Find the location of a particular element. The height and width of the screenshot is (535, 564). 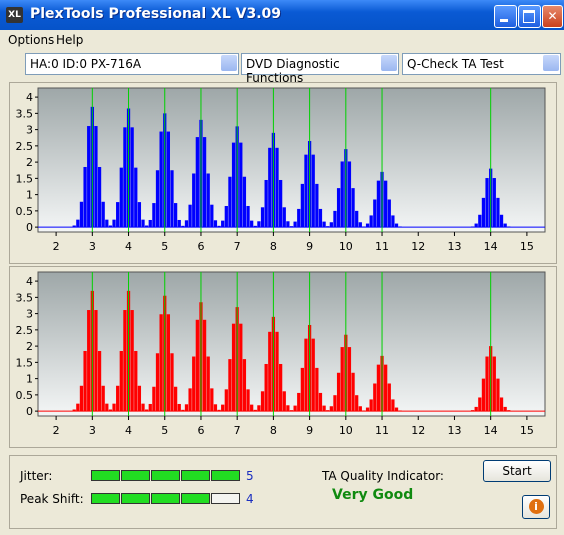

minimize-button is located at coordinates (505, 16).